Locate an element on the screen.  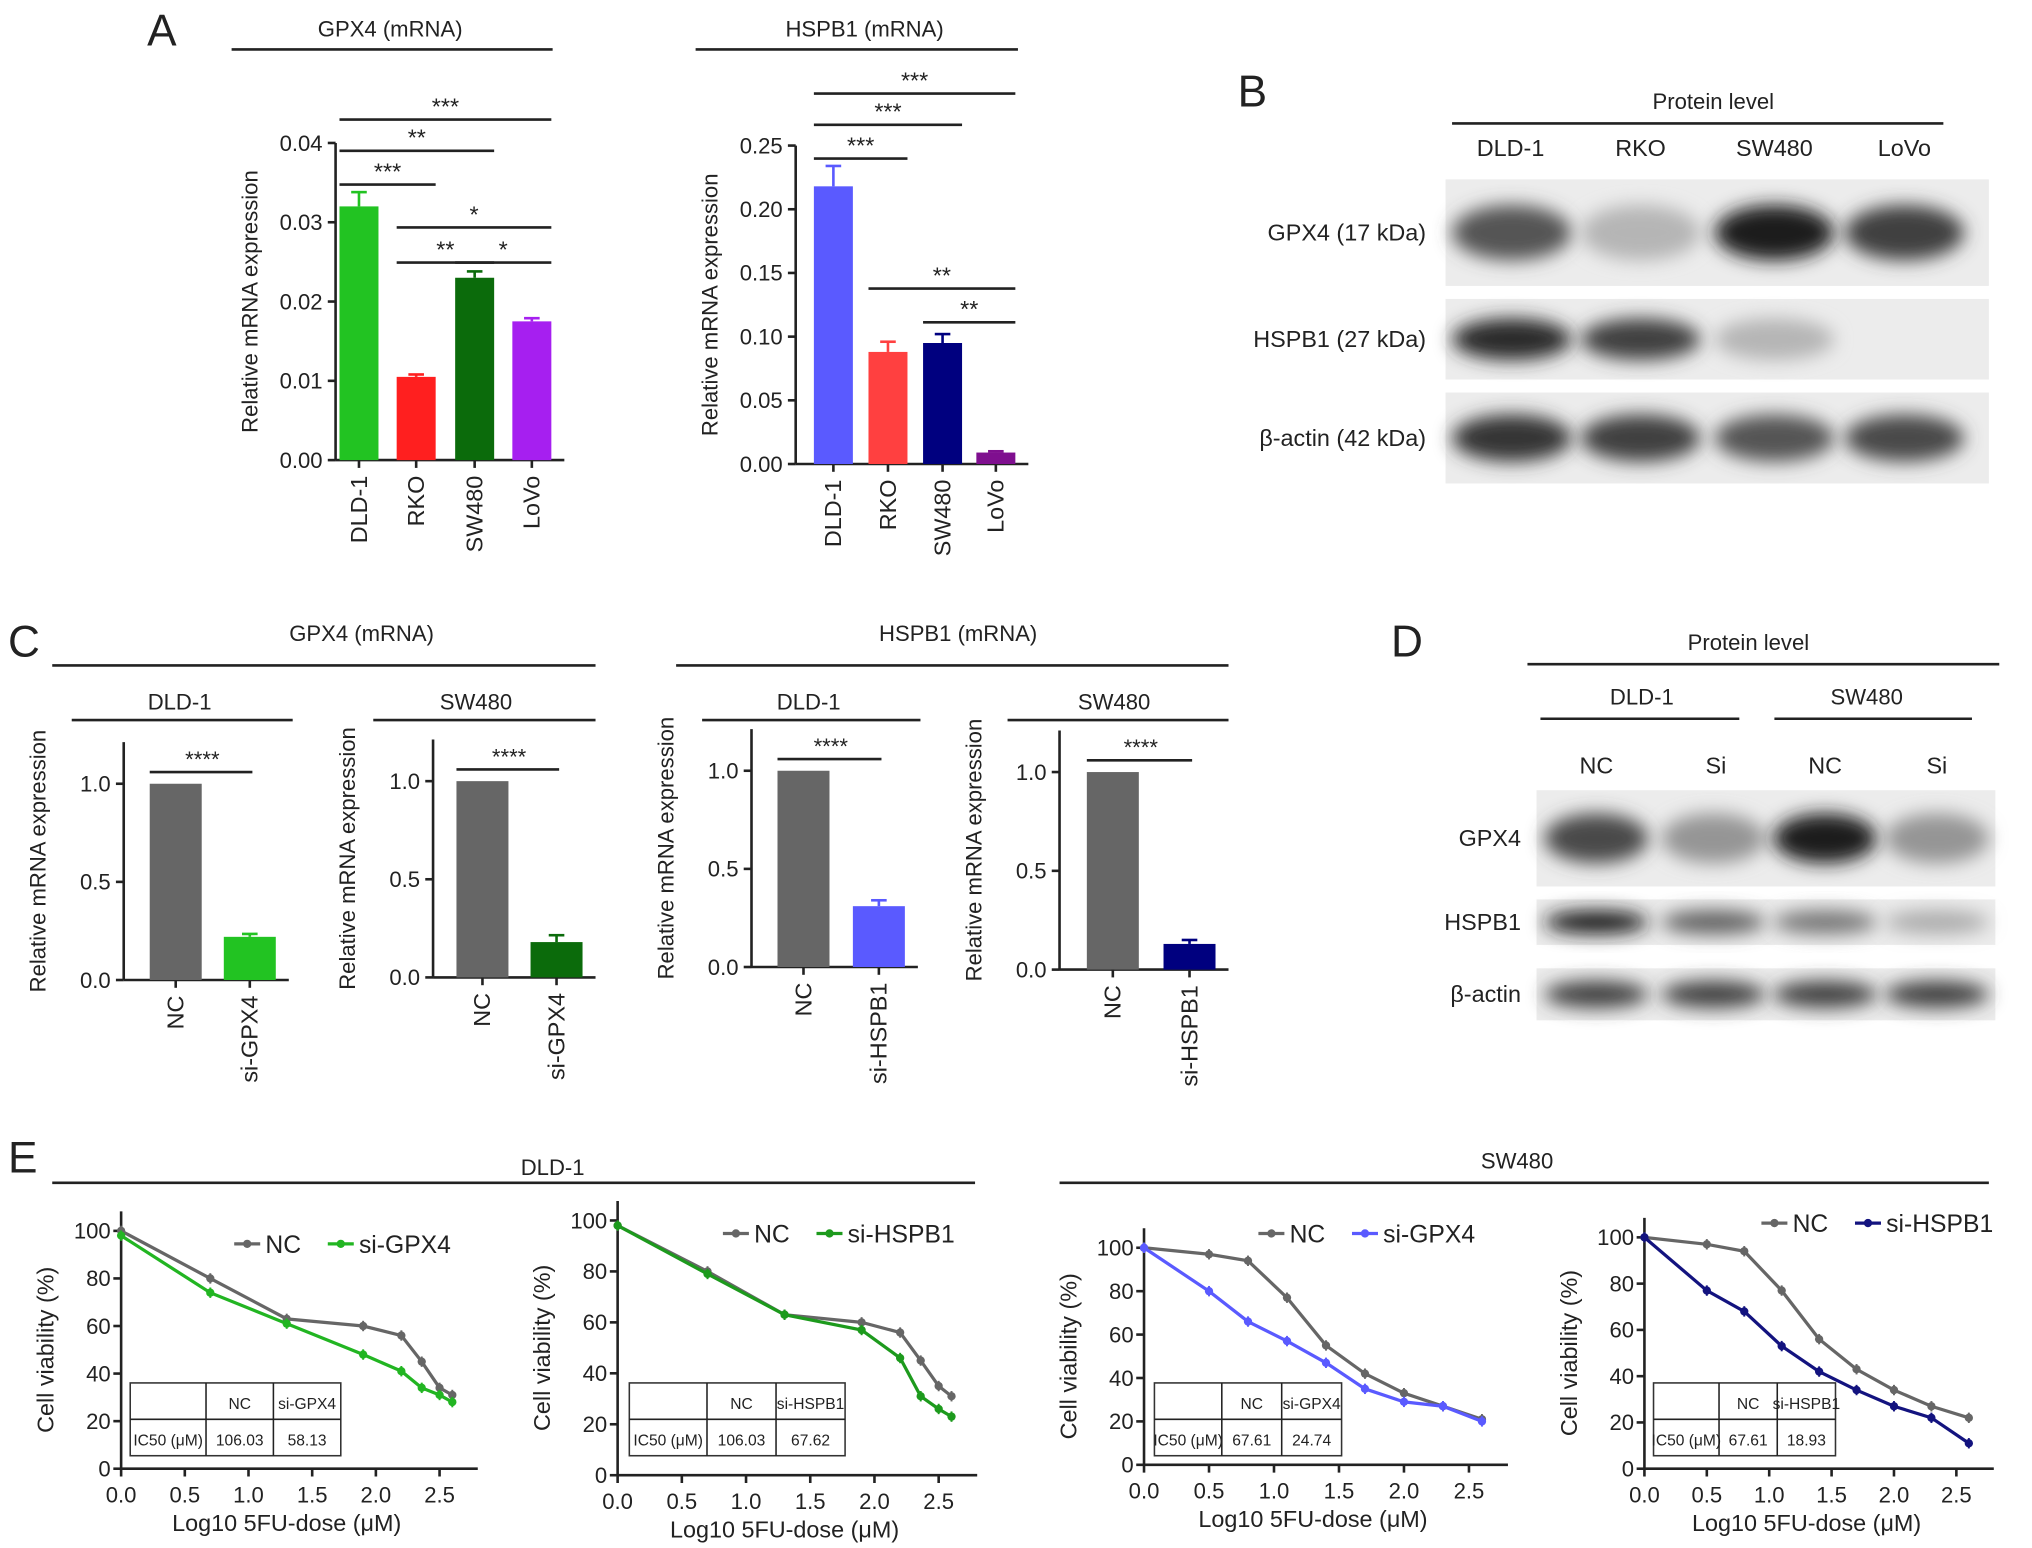
significance-label: *** is located at coordinates (887, 112).